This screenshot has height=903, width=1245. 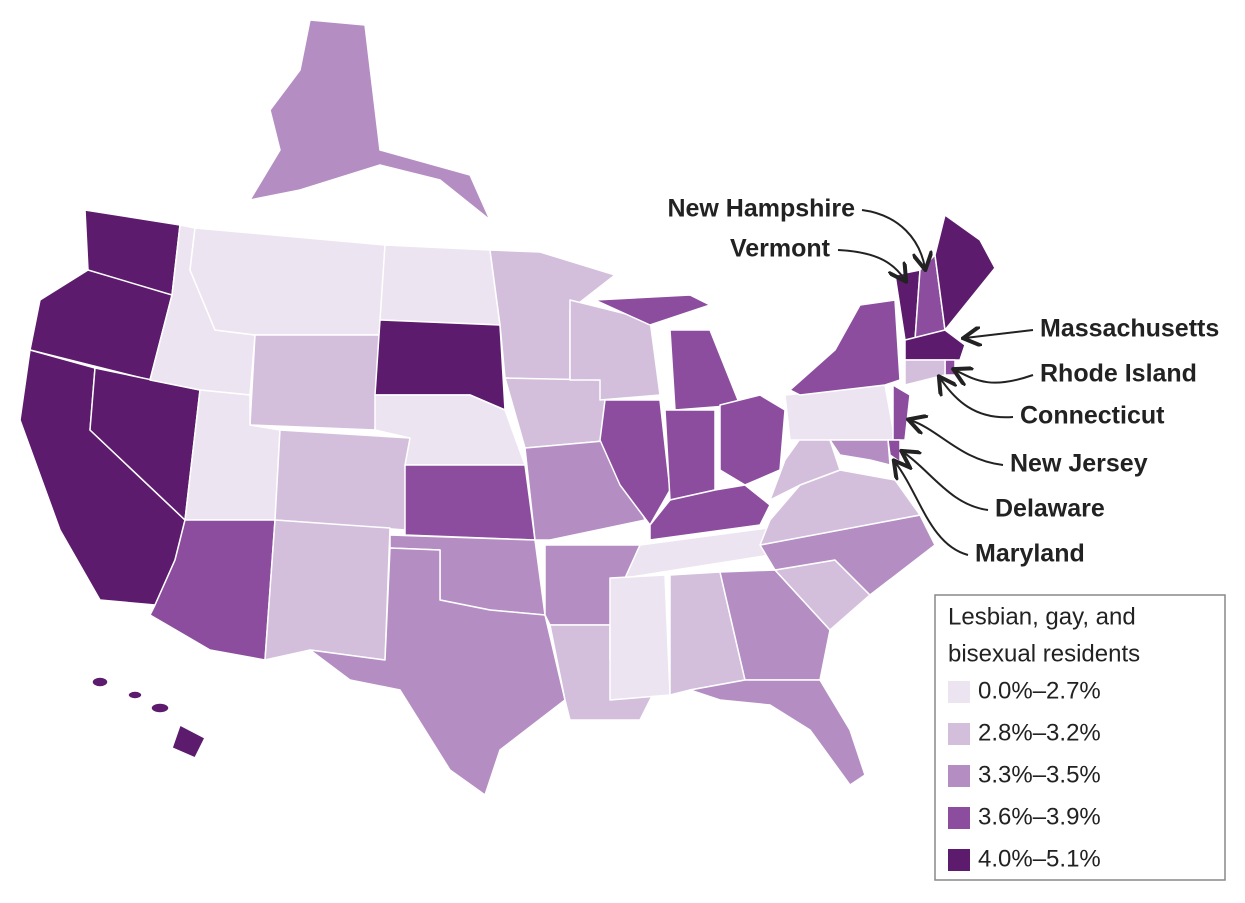 I want to click on annotation: Connecticut, so click(x=1092, y=416).